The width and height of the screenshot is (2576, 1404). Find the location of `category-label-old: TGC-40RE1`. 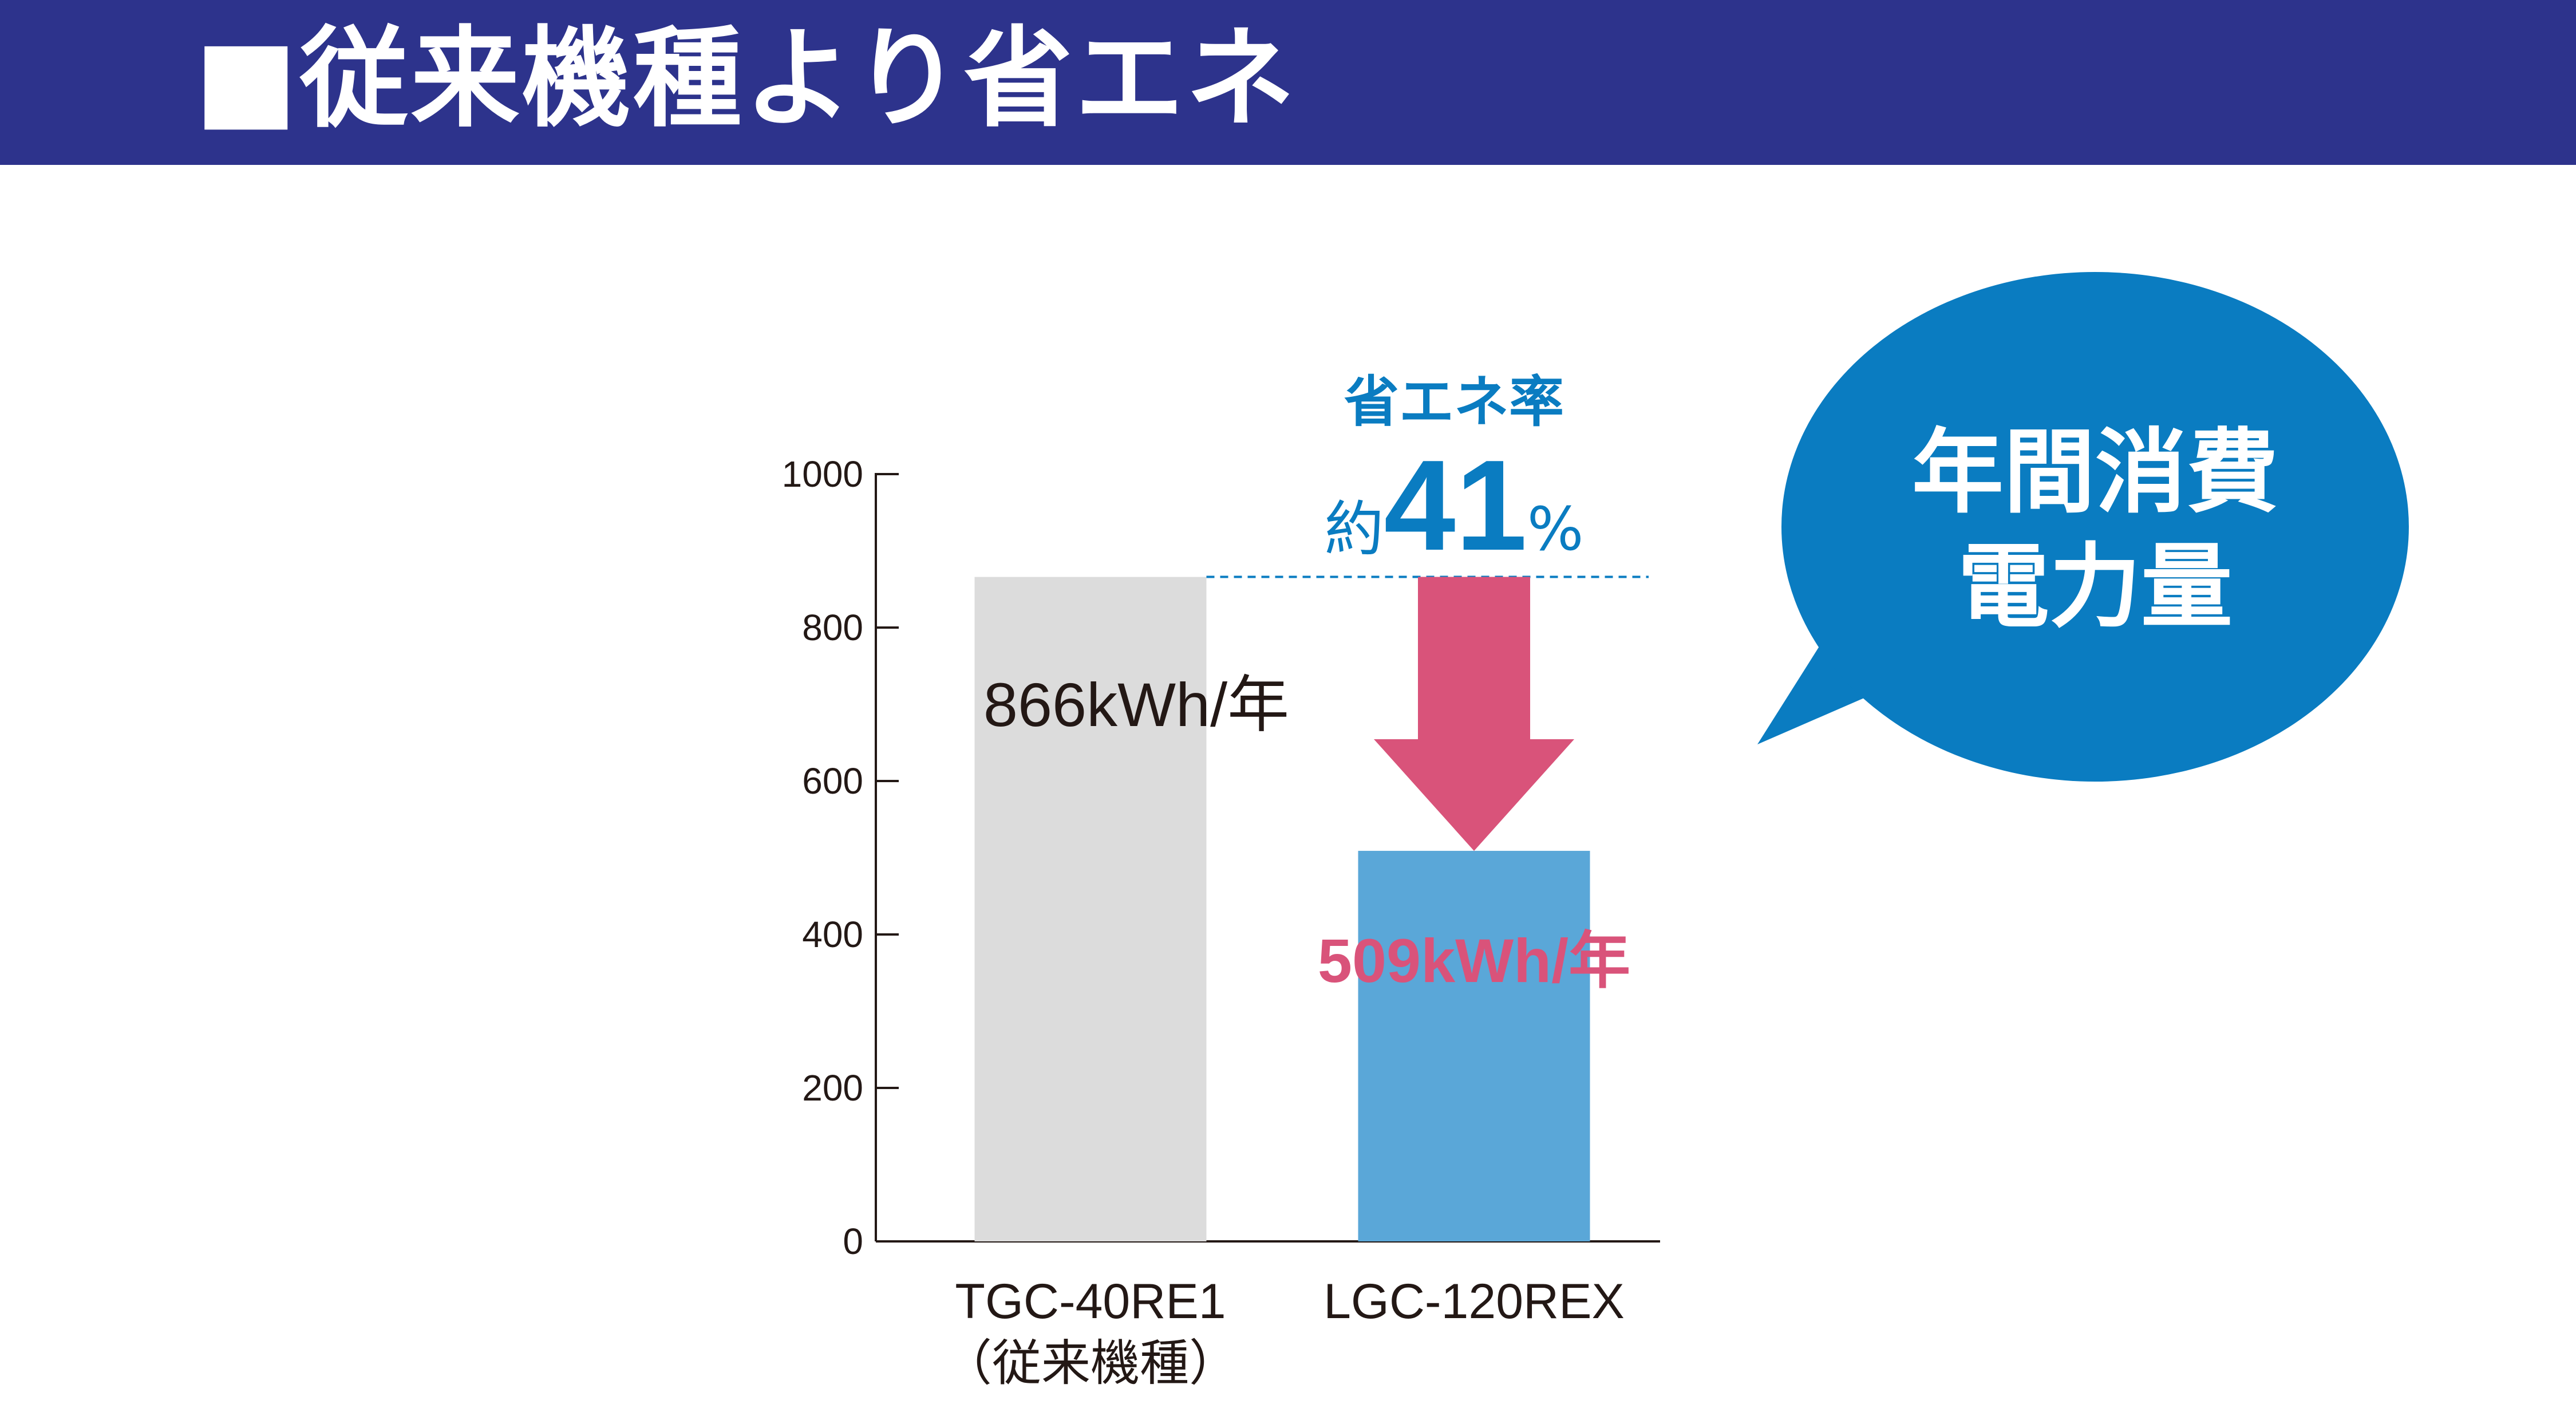

category-label-old: TGC-40RE1 is located at coordinates (1090, 1302).